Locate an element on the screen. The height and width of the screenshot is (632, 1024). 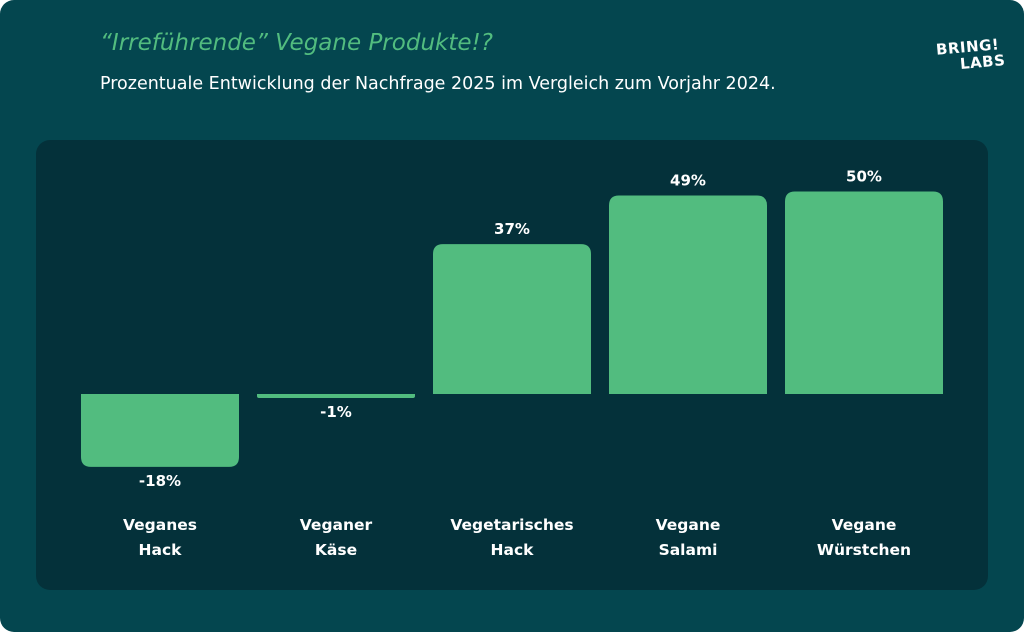
category-label: Veganer is located at coordinates (336, 525).